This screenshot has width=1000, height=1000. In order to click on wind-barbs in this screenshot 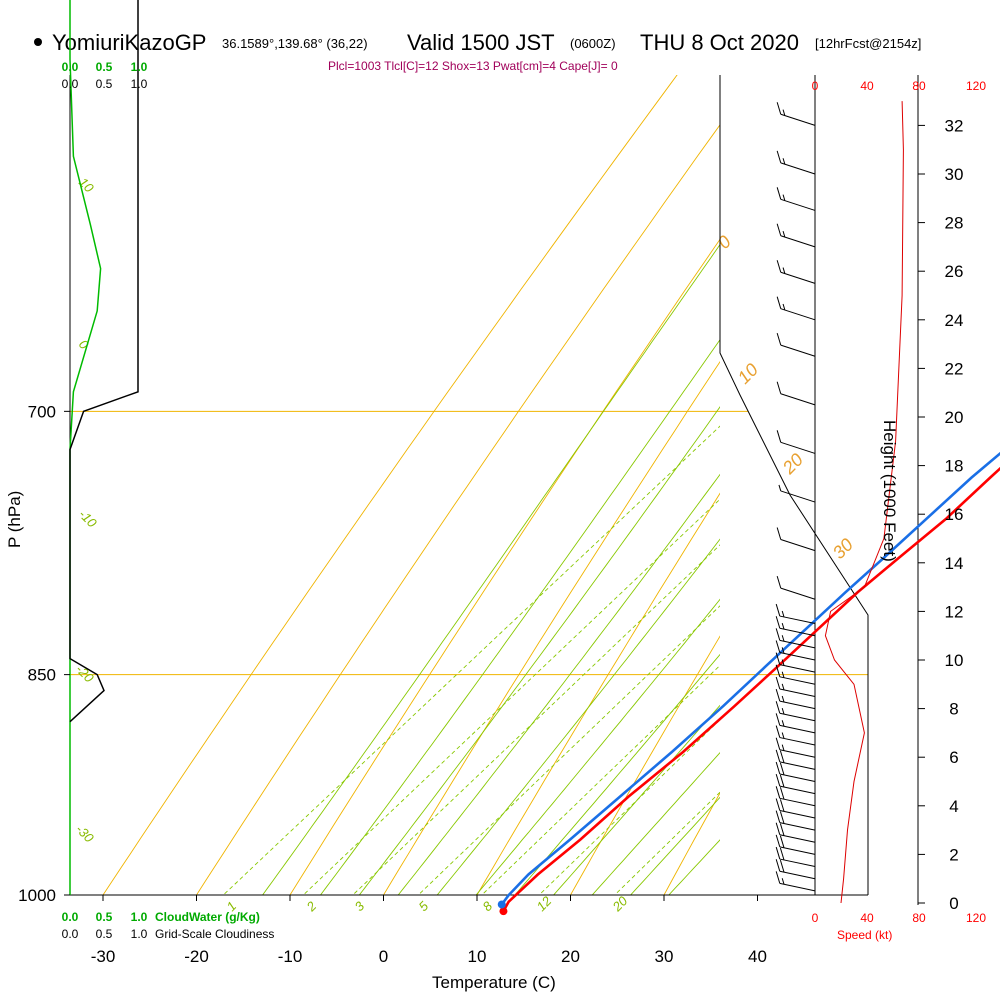, I will do `click(795, 497)`.